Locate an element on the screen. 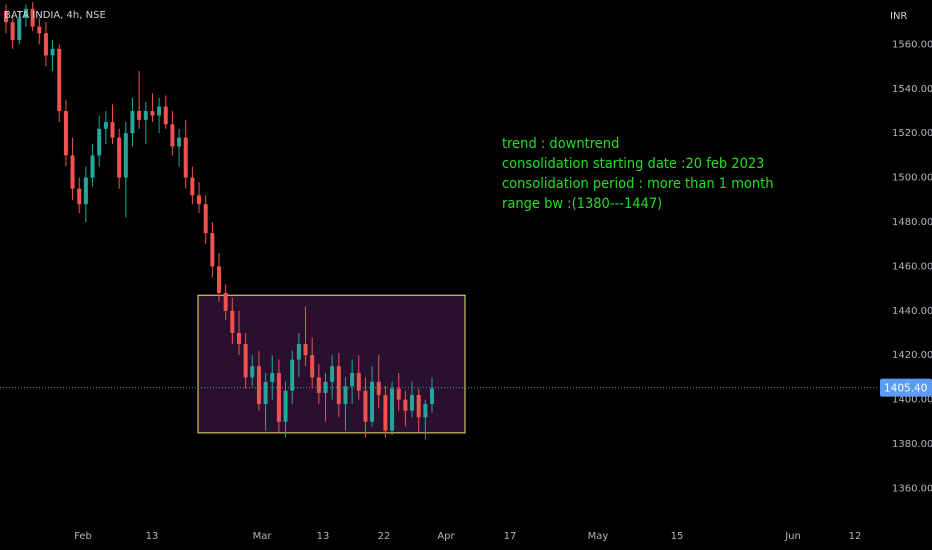  price-tick-label: 1500.00 is located at coordinates (912, 178).